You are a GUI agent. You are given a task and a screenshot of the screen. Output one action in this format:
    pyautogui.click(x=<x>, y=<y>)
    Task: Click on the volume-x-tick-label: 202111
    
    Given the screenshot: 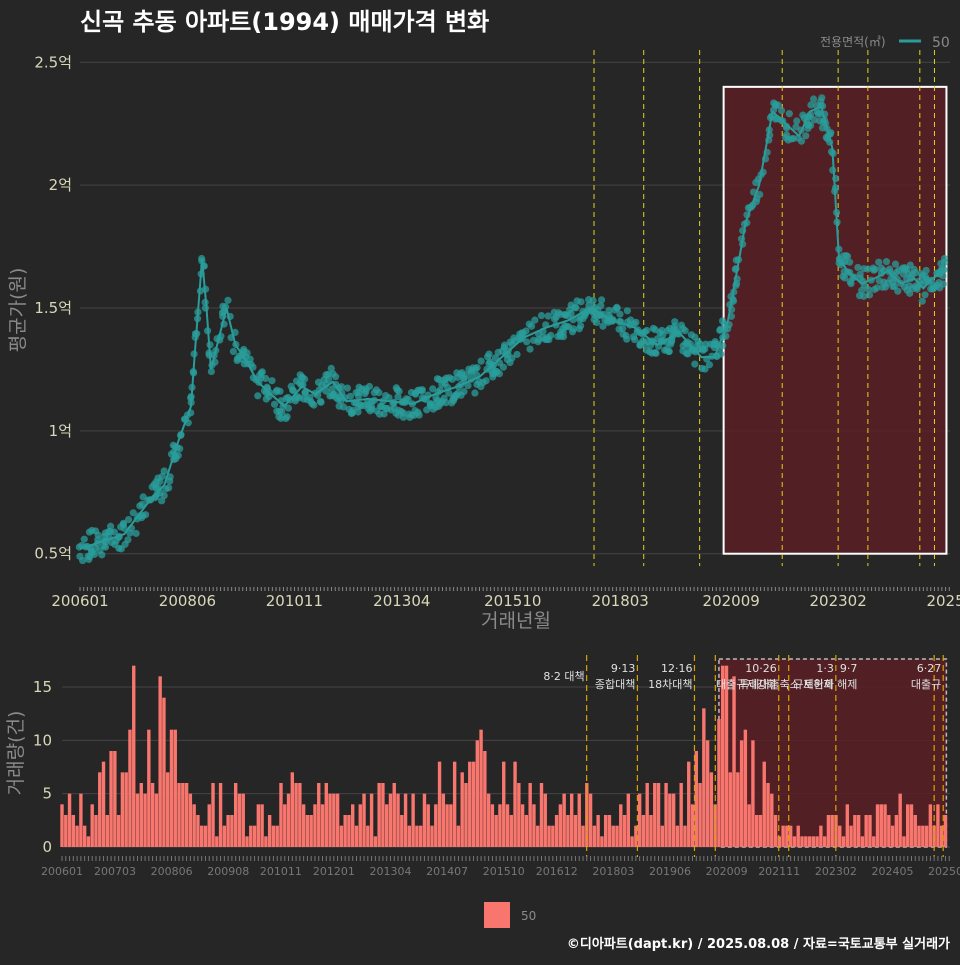 What is the action you would take?
    pyautogui.click(x=779, y=871)
    